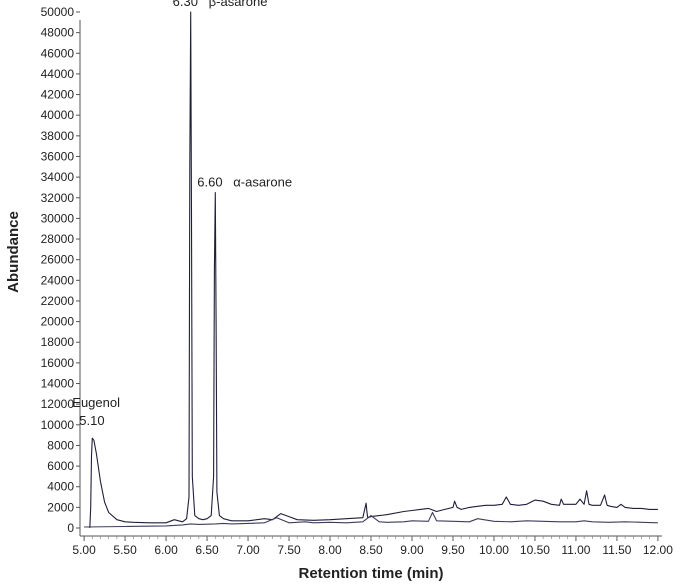  Describe the element at coordinates (58, 95) in the screenshot. I see `y-tick-label: 42000` at that location.